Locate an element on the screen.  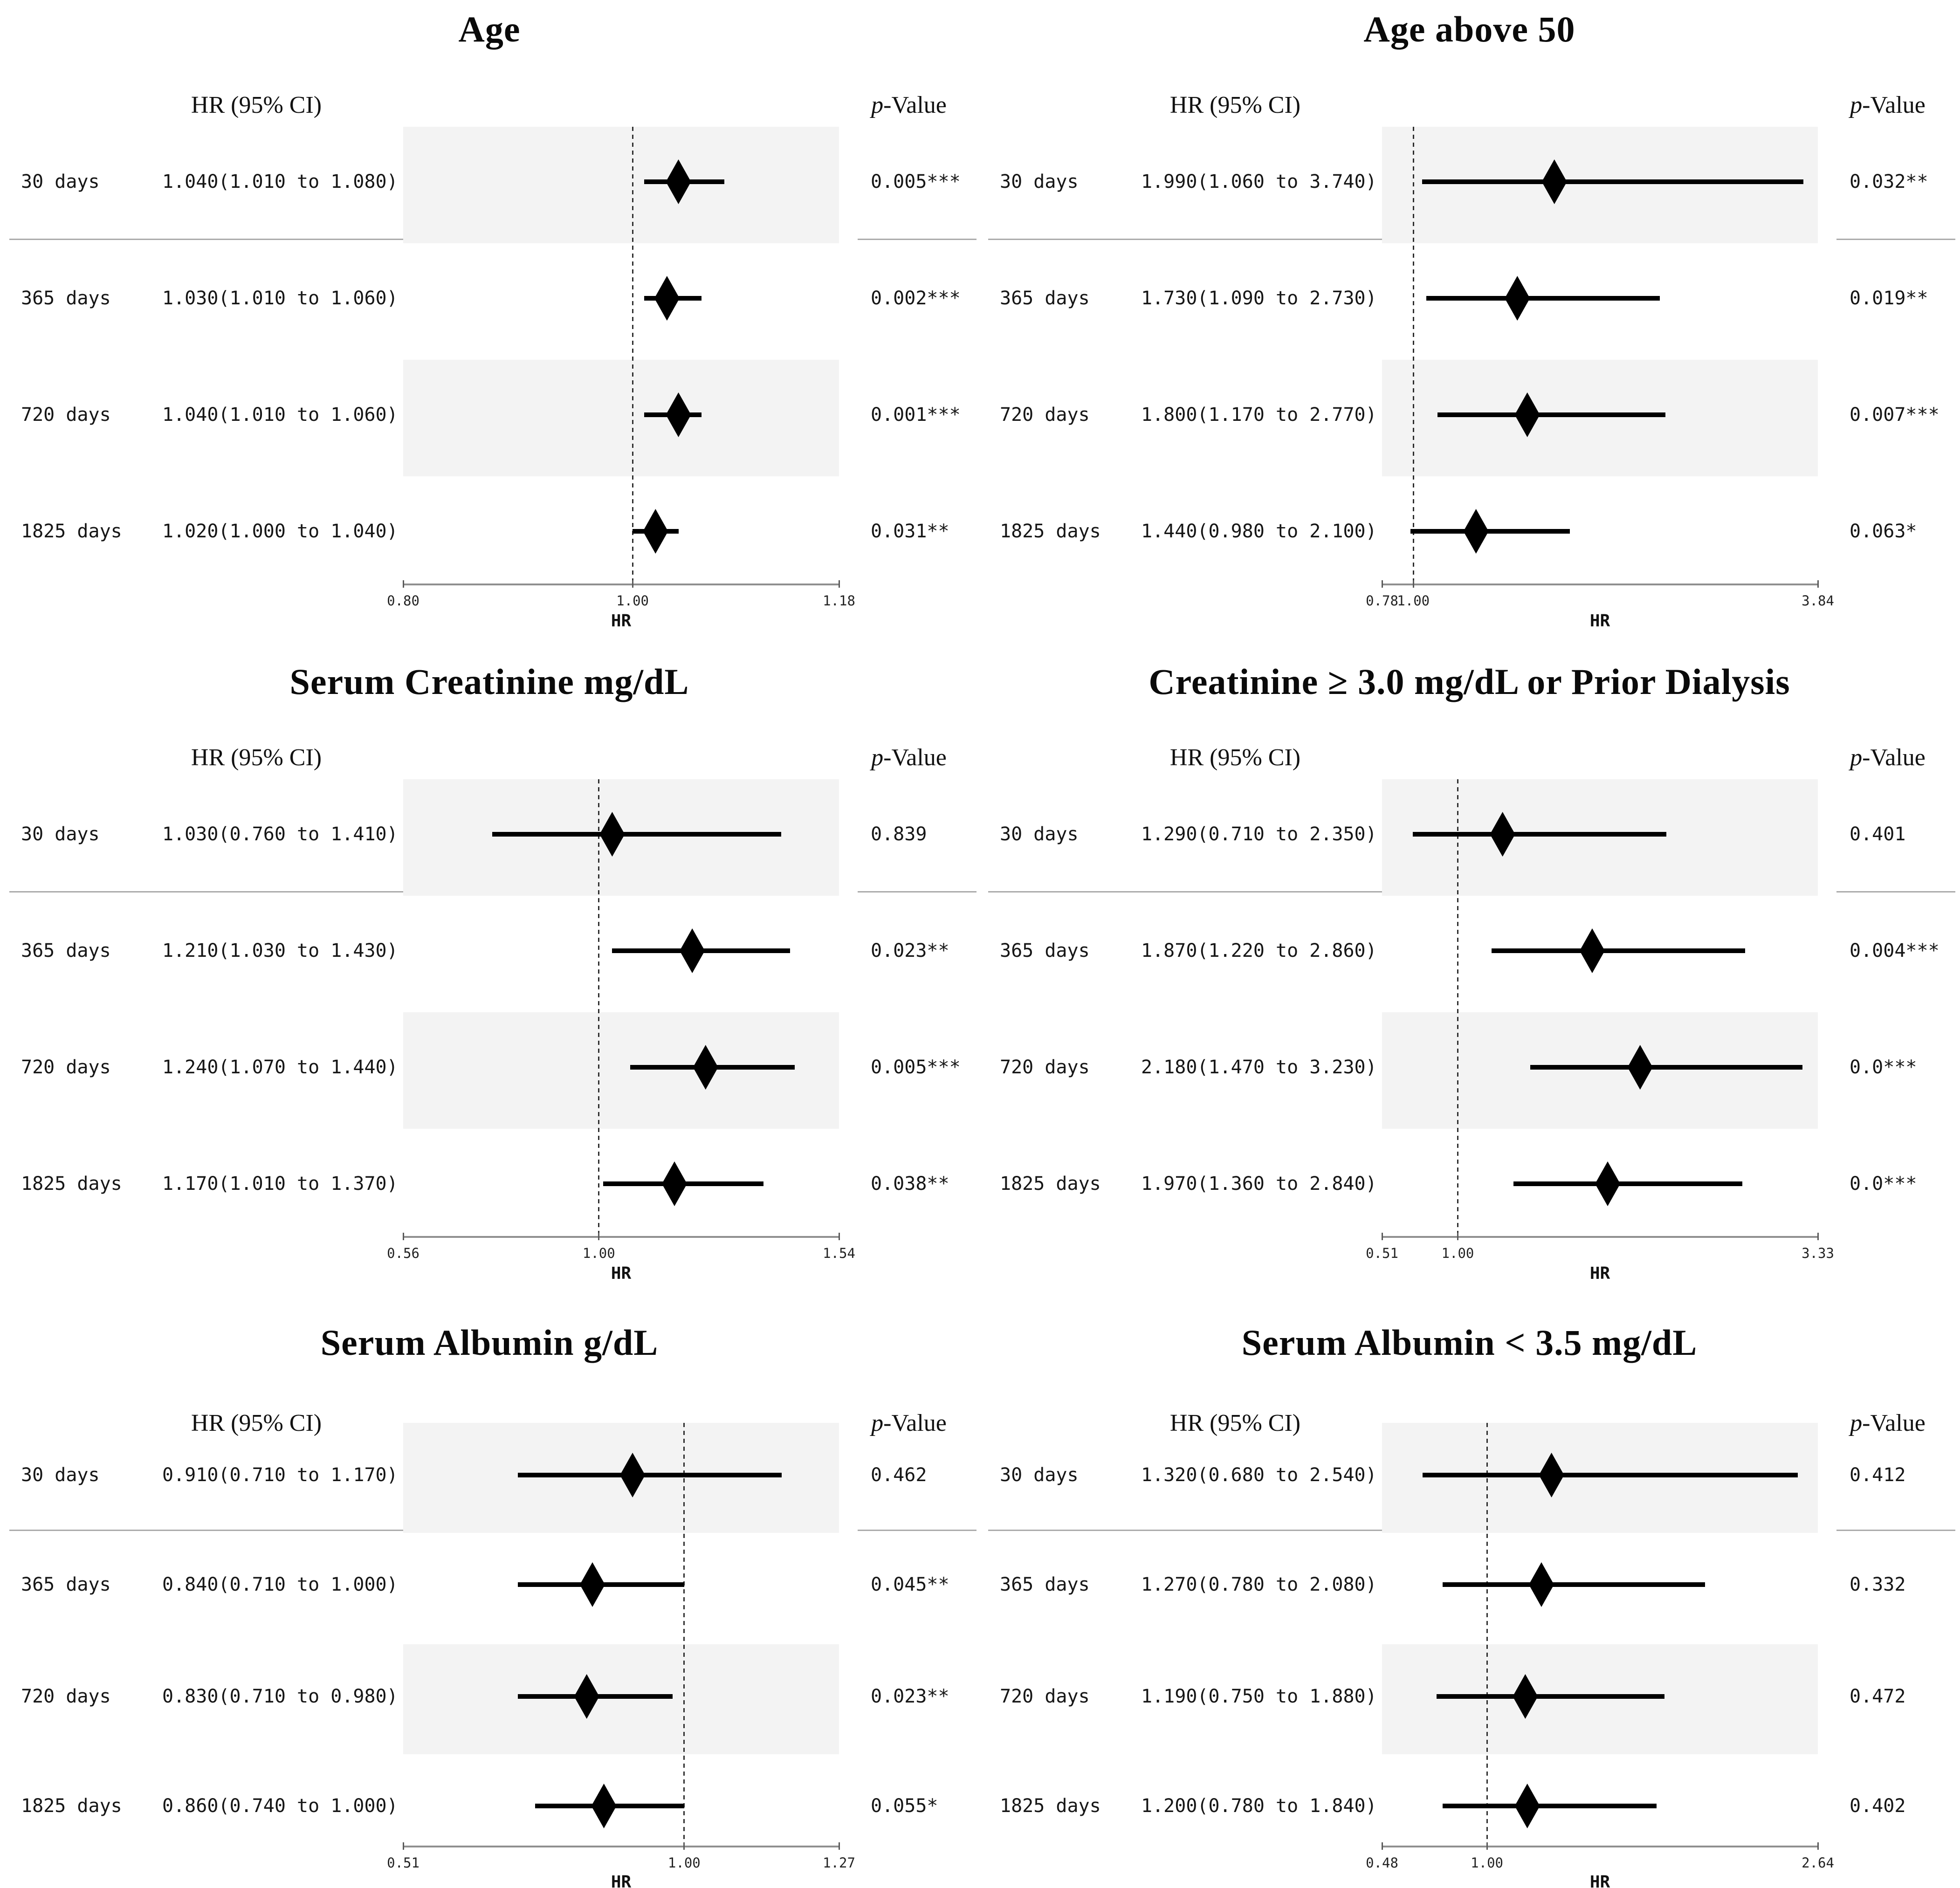
row-hr-ci-text: 0.910(0.710 to 1.170) is located at coordinates (280, 1475).